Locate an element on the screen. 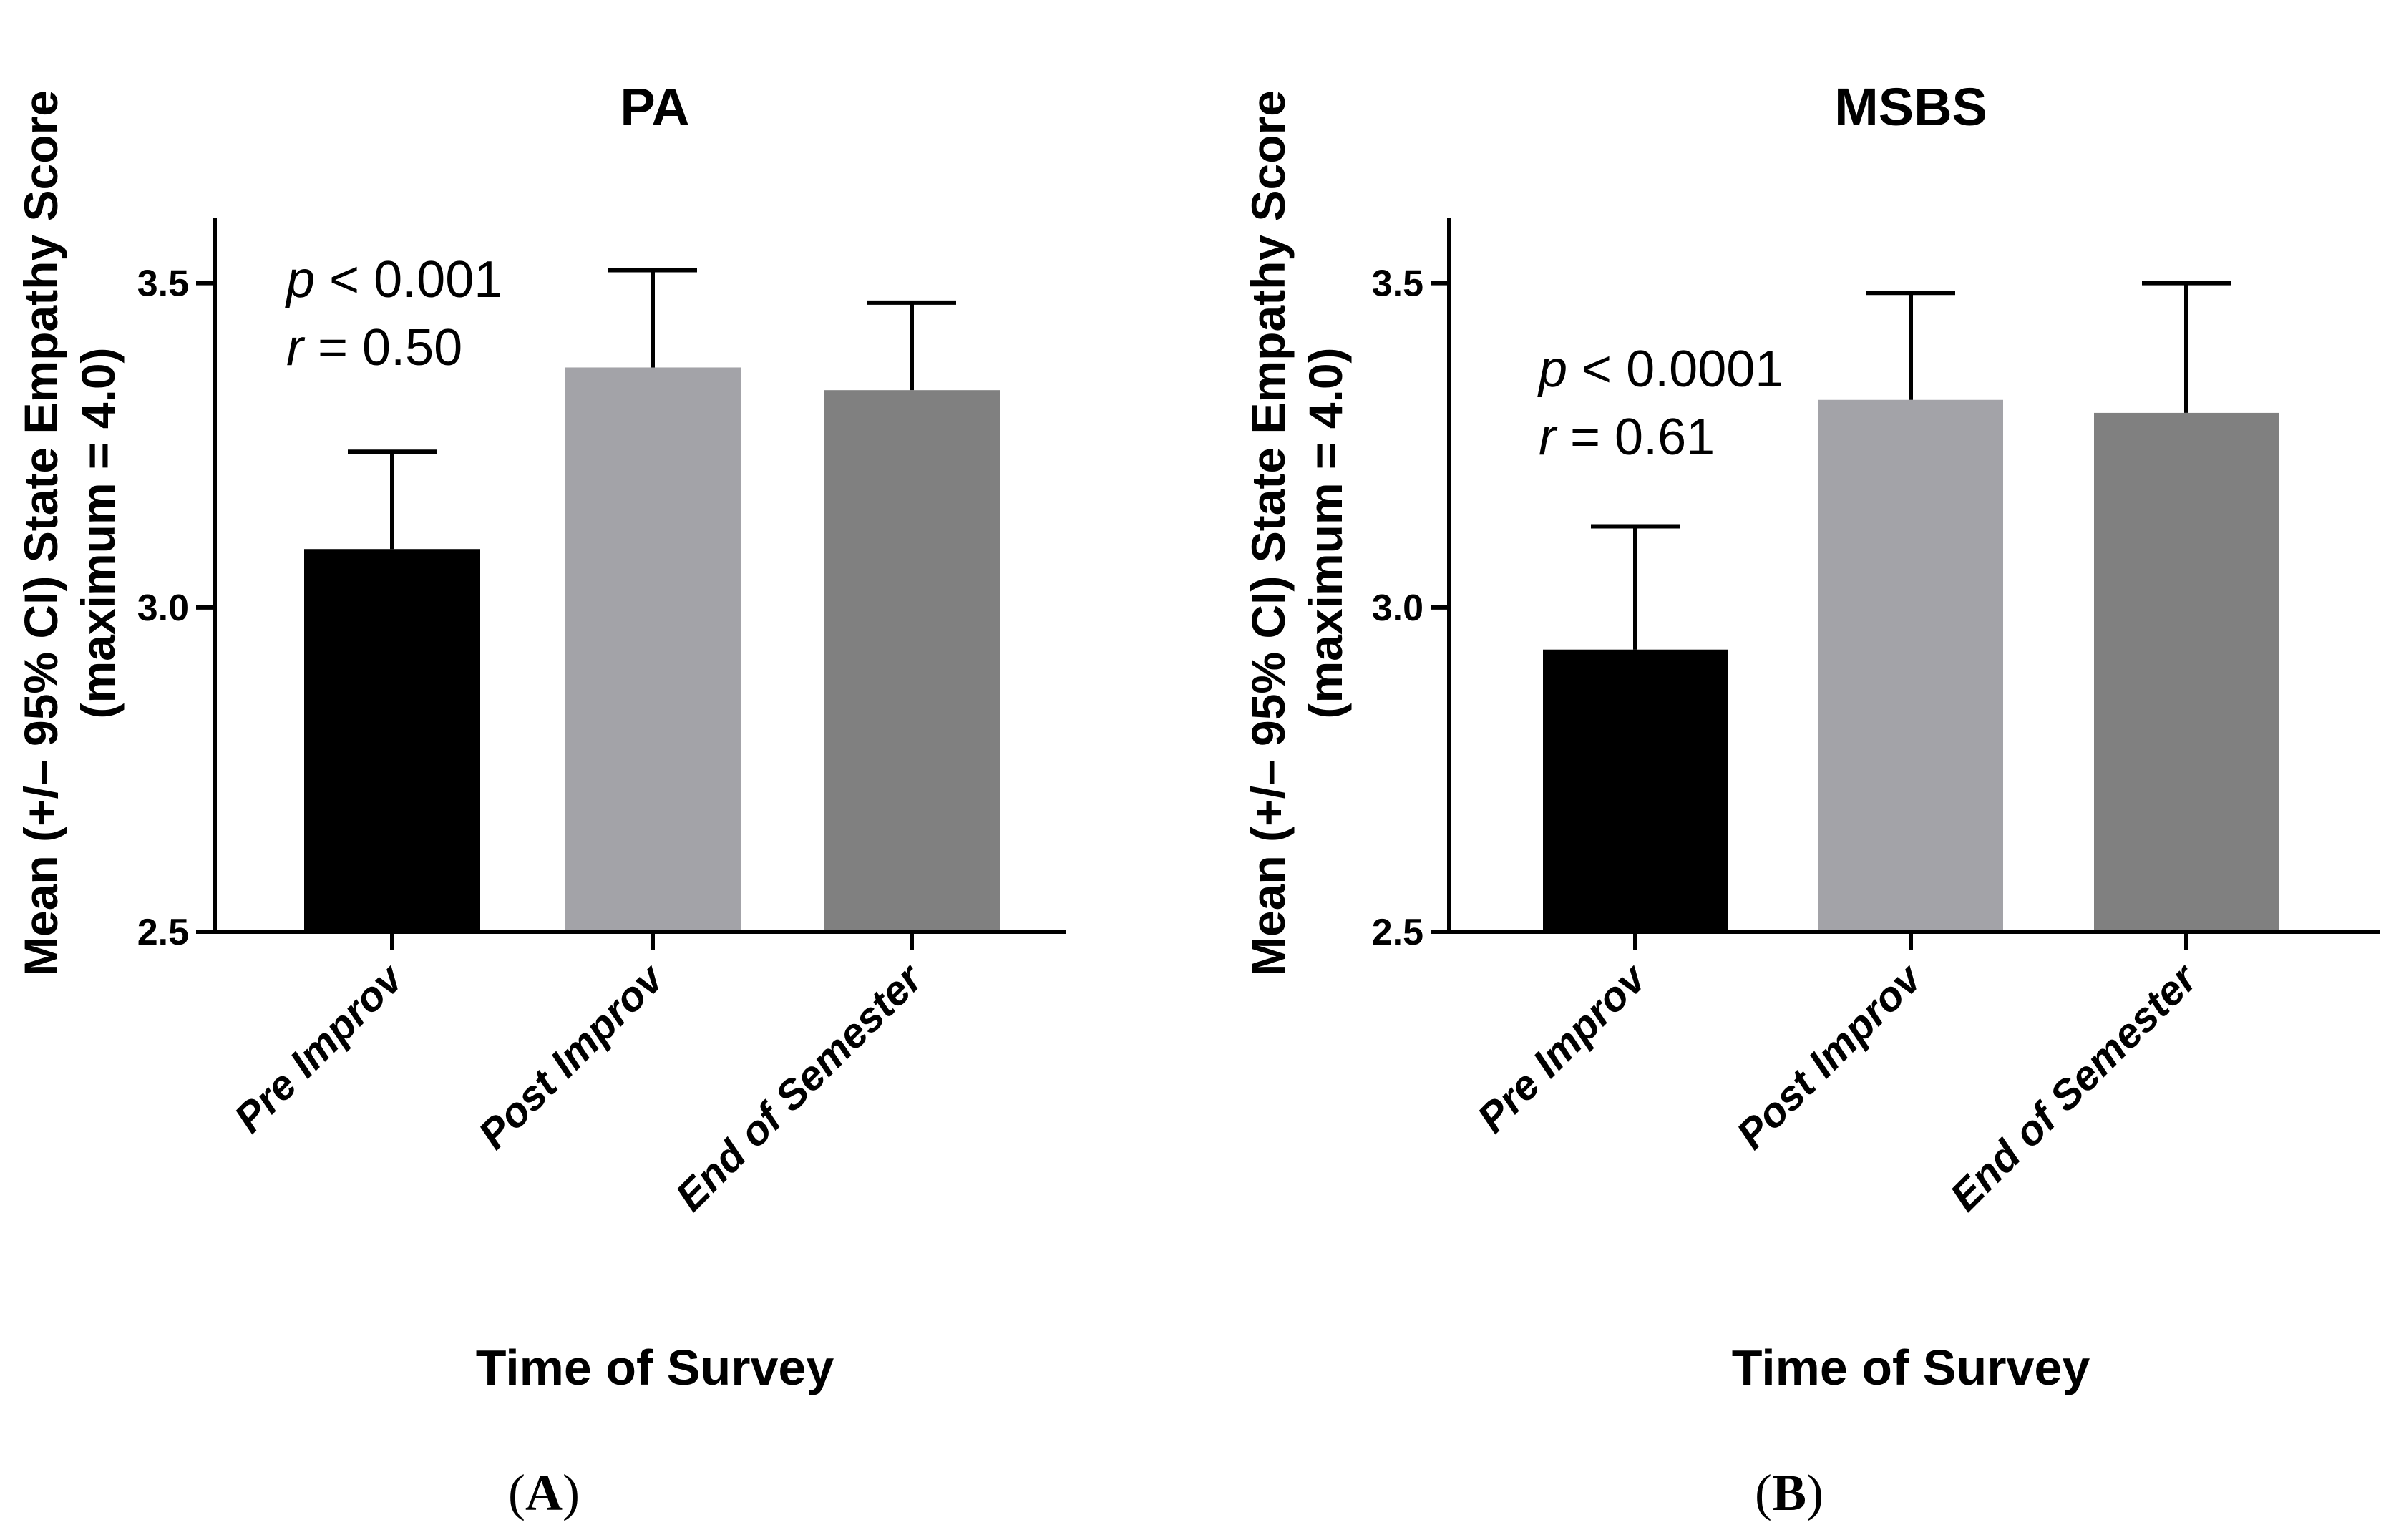  panel-label: (B) is located at coordinates (1789, 1493).